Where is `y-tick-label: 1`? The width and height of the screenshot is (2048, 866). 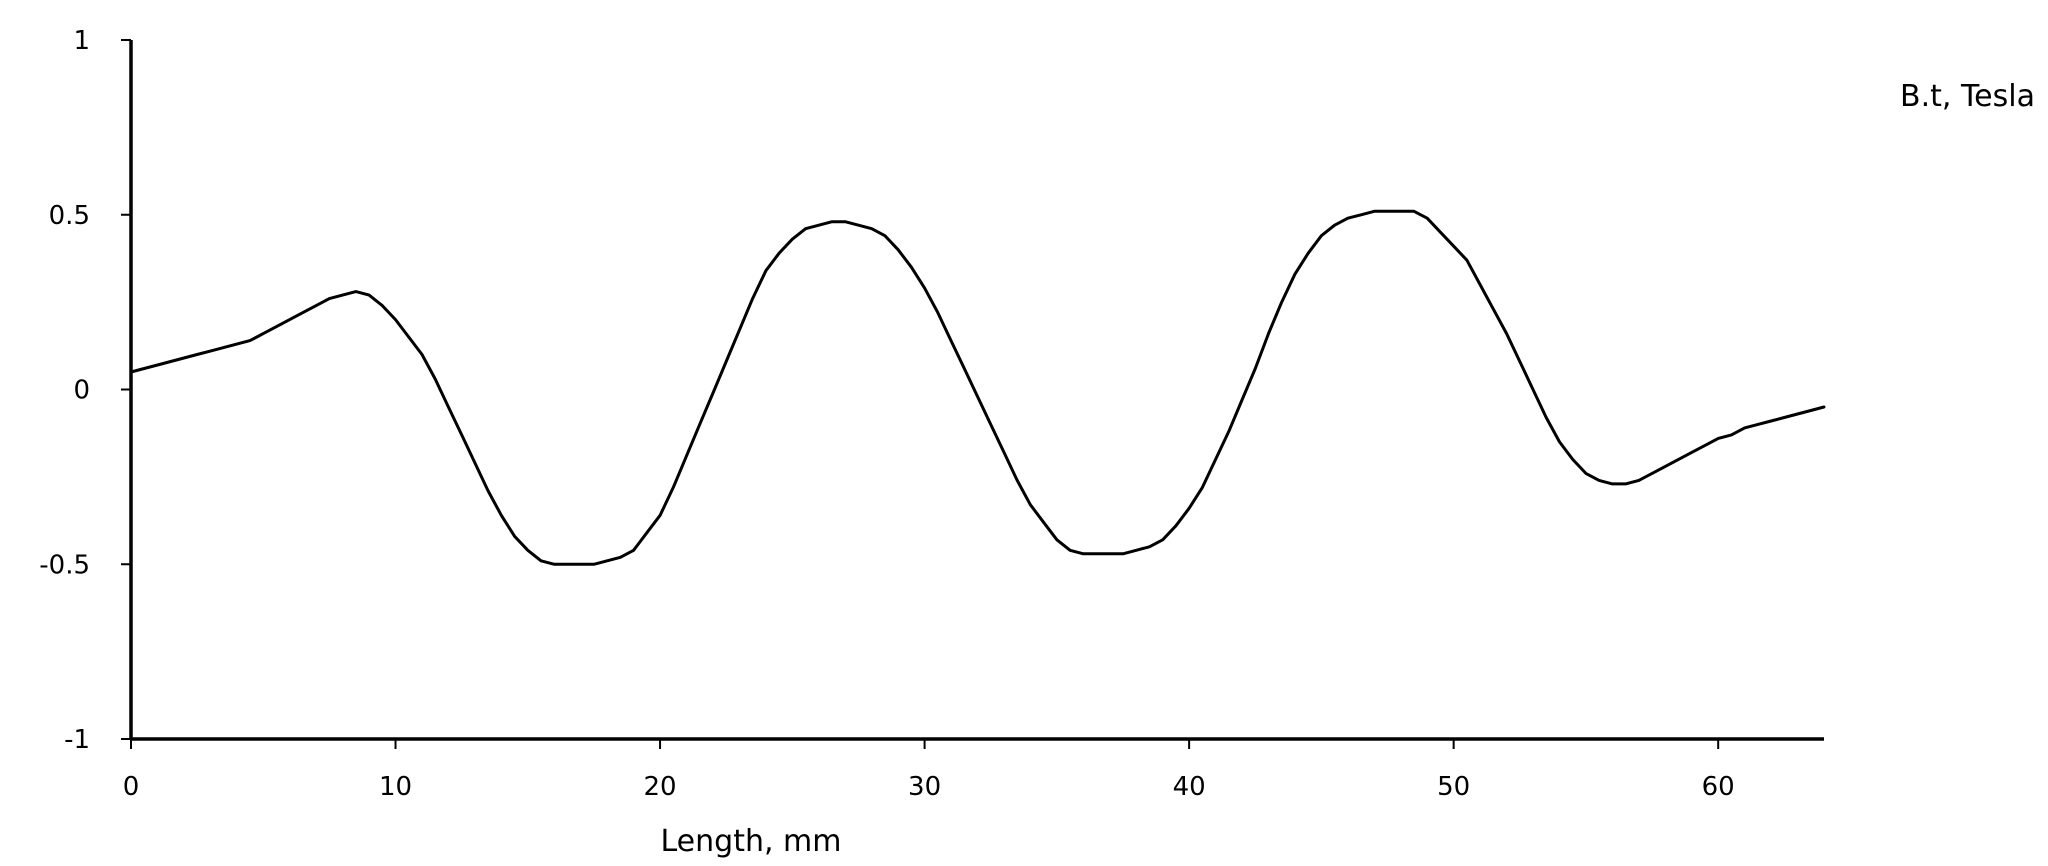
y-tick-label: 1 is located at coordinates (81, 41).